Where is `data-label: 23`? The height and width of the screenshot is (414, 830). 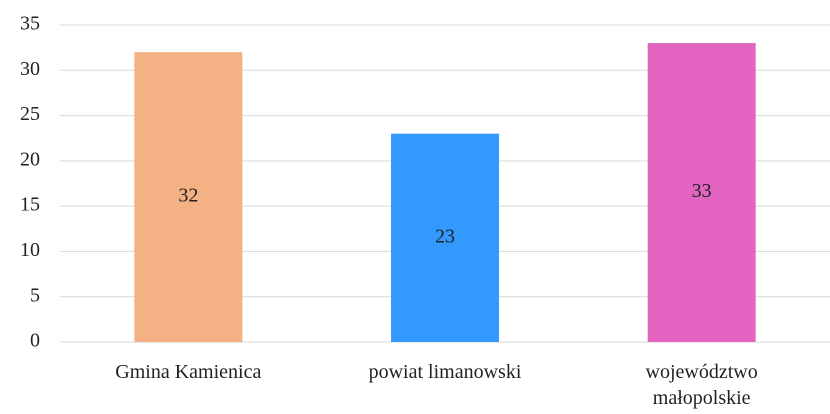 data-label: 23 is located at coordinates (445, 236).